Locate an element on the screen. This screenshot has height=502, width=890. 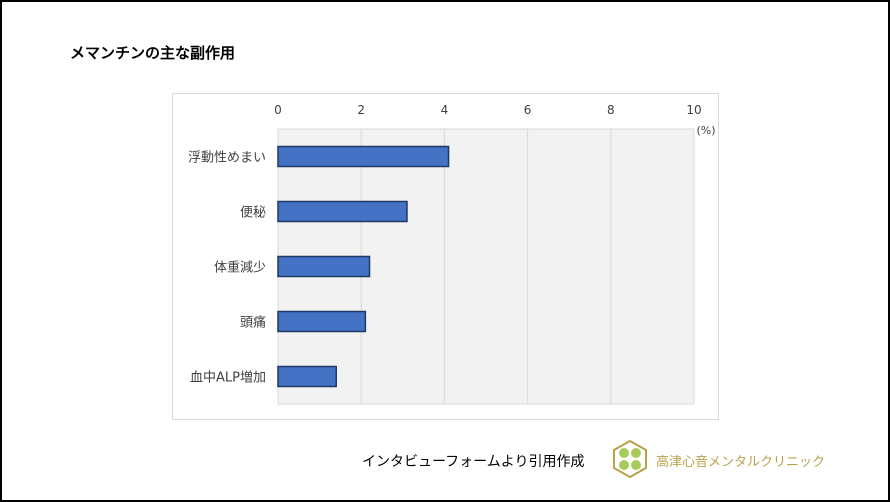
source-note: インタビューフォームより引用作成 is located at coordinates (473, 462).